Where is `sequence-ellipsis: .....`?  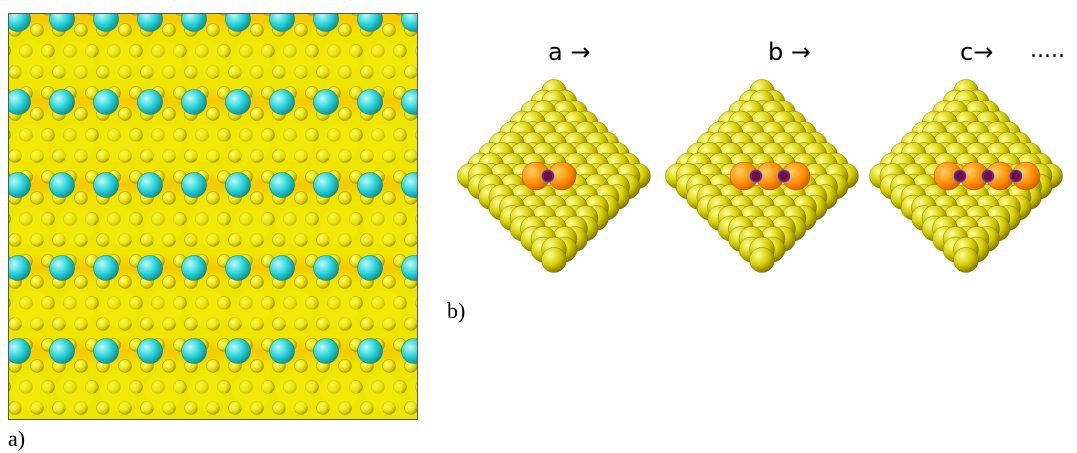
sequence-ellipsis: ..... is located at coordinates (1047, 50).